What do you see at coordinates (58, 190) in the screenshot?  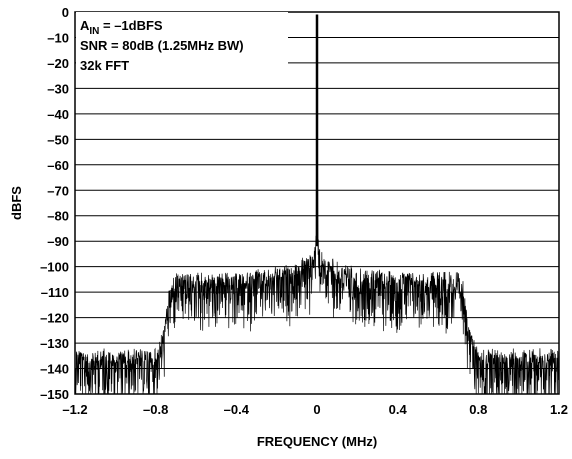 I see `y-tick-label: –70` at bounding box center [58, 190].